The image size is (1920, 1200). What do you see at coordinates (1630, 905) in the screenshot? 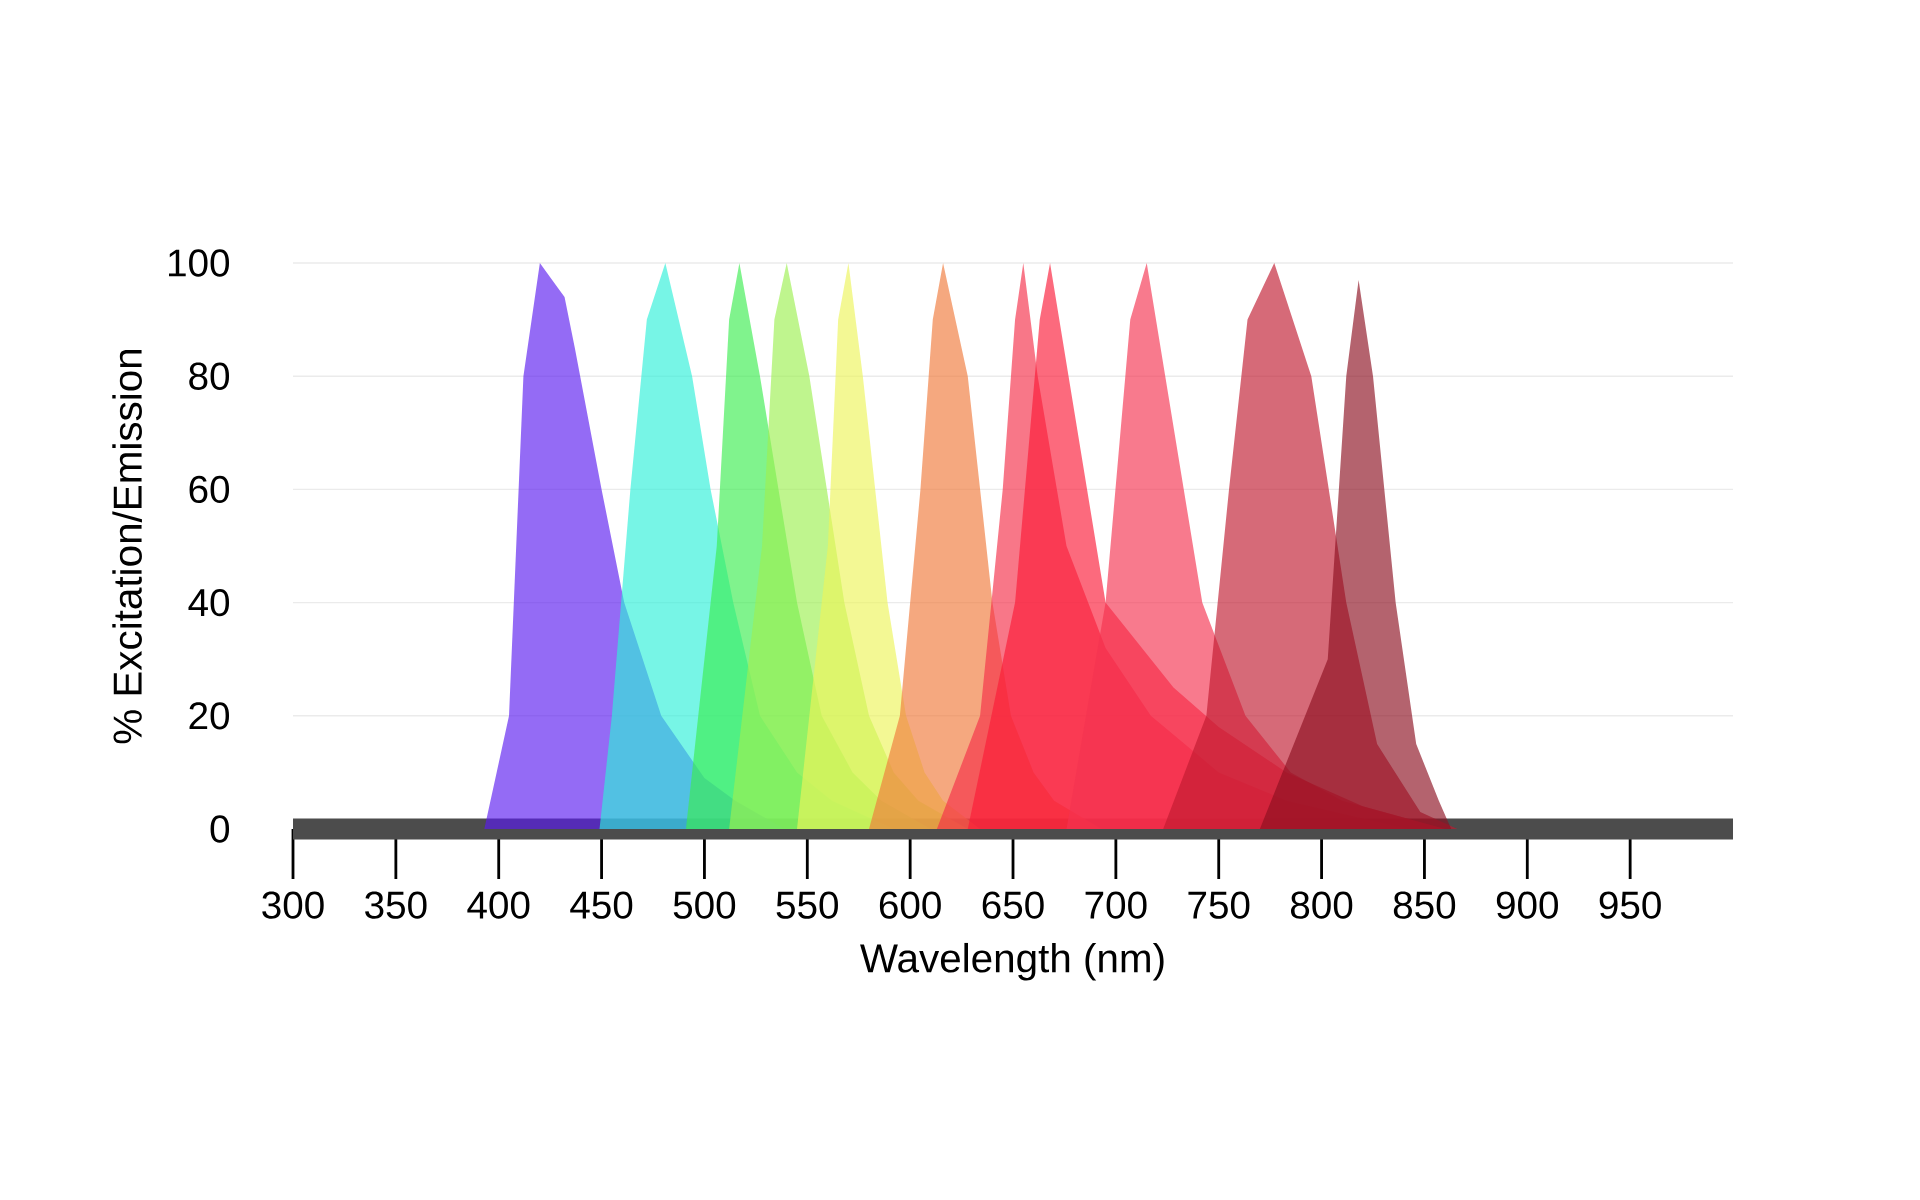
I see `x-tick-label: 950` at bounding box center [1630, 905].